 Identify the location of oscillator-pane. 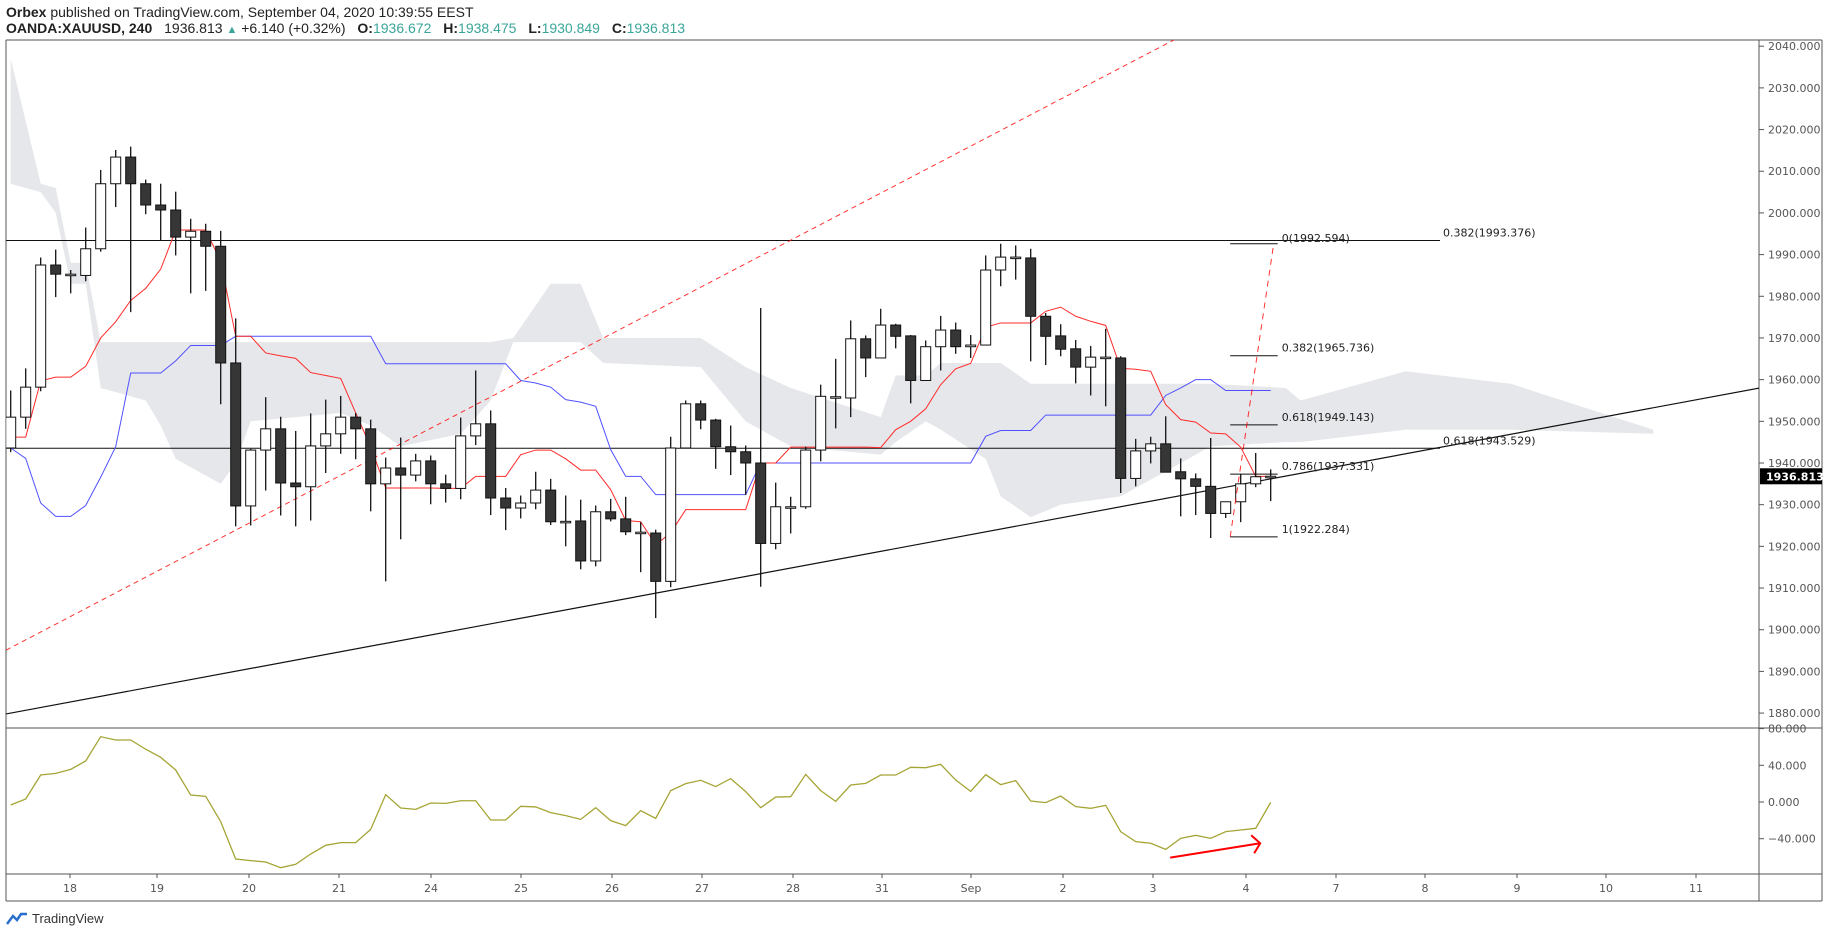
(641, 802).